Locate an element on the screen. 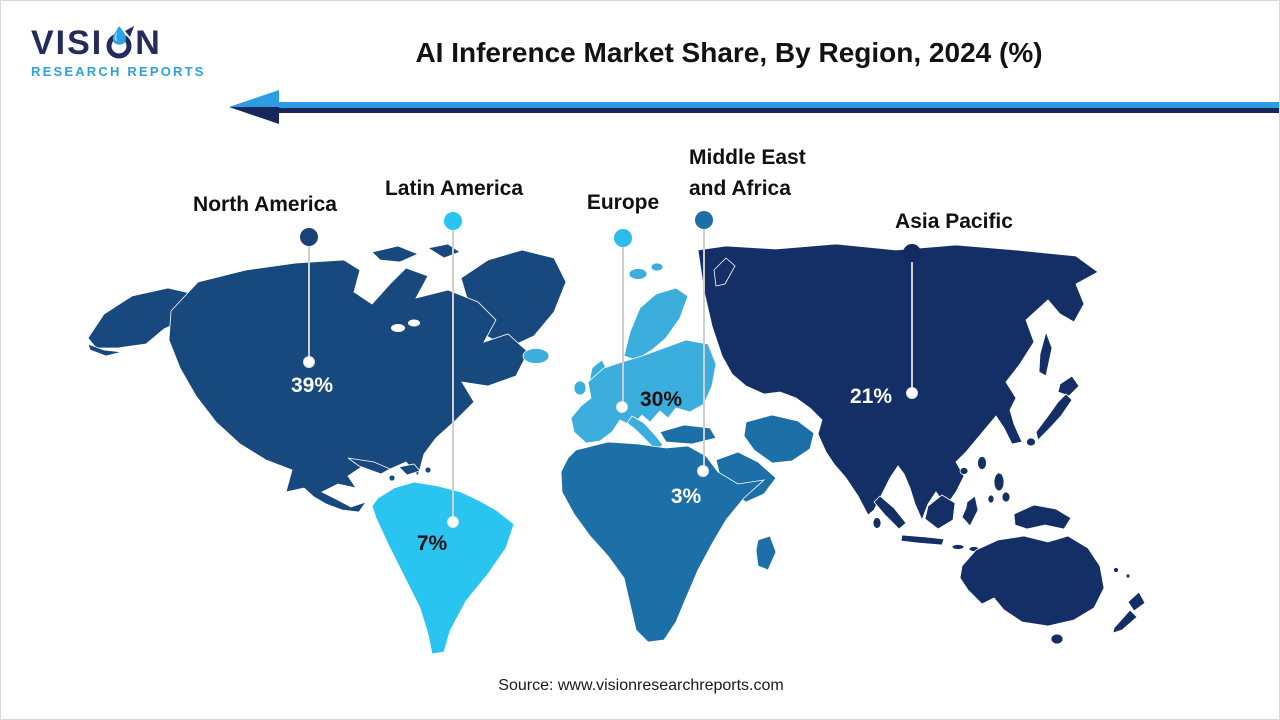  anchor-dot-latin-america is located at coordinates (453, 522).